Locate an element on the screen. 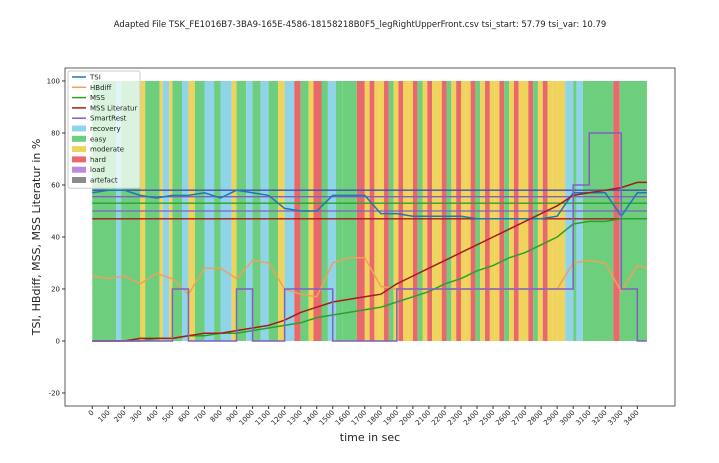  y-tick-label: 20 is located at coordinates (55, 290).